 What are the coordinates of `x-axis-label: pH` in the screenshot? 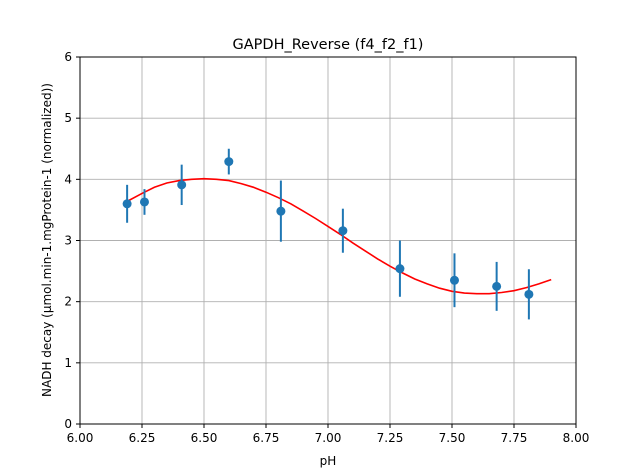 It's located at (328, 461).